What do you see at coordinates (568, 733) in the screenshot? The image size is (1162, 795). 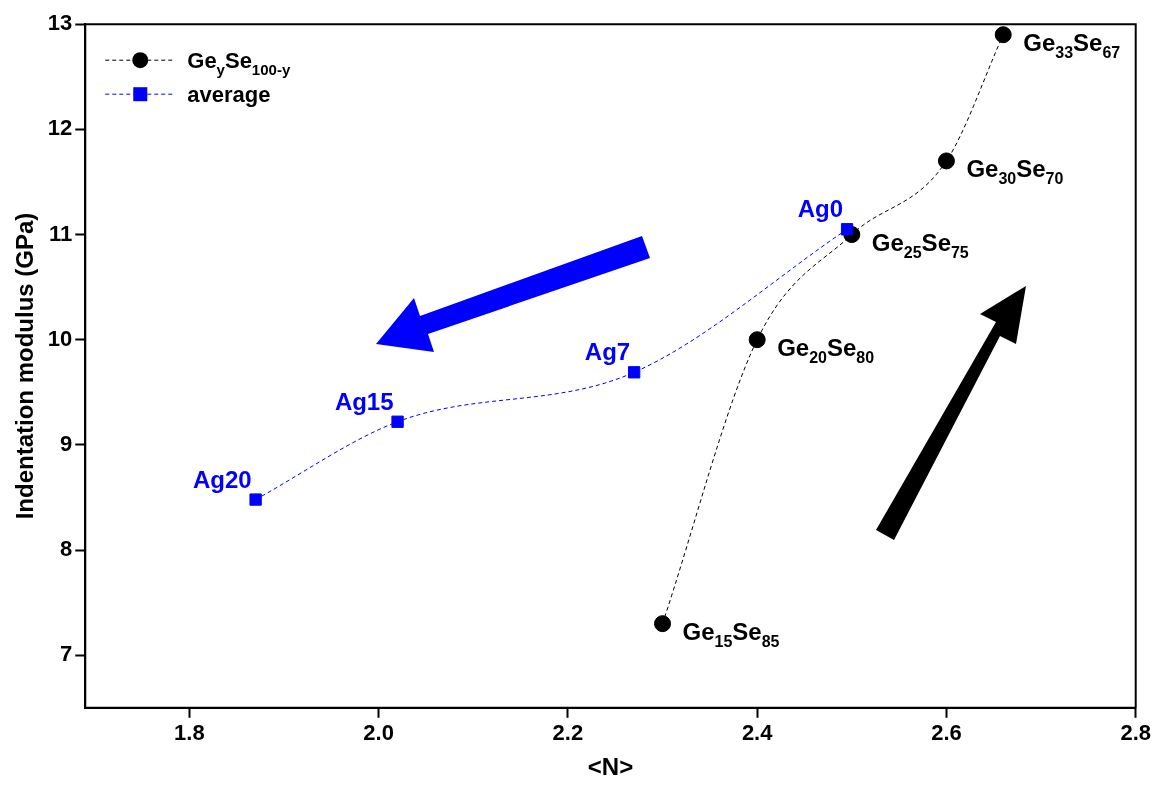 I see `x-tick-label: 2.2` at bounding box center [568, 733].